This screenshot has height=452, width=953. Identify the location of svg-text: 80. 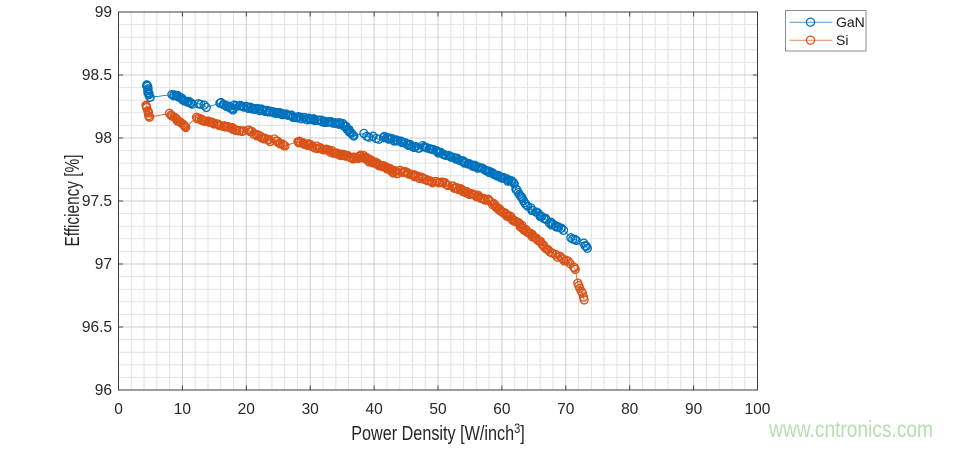
(630, 409).